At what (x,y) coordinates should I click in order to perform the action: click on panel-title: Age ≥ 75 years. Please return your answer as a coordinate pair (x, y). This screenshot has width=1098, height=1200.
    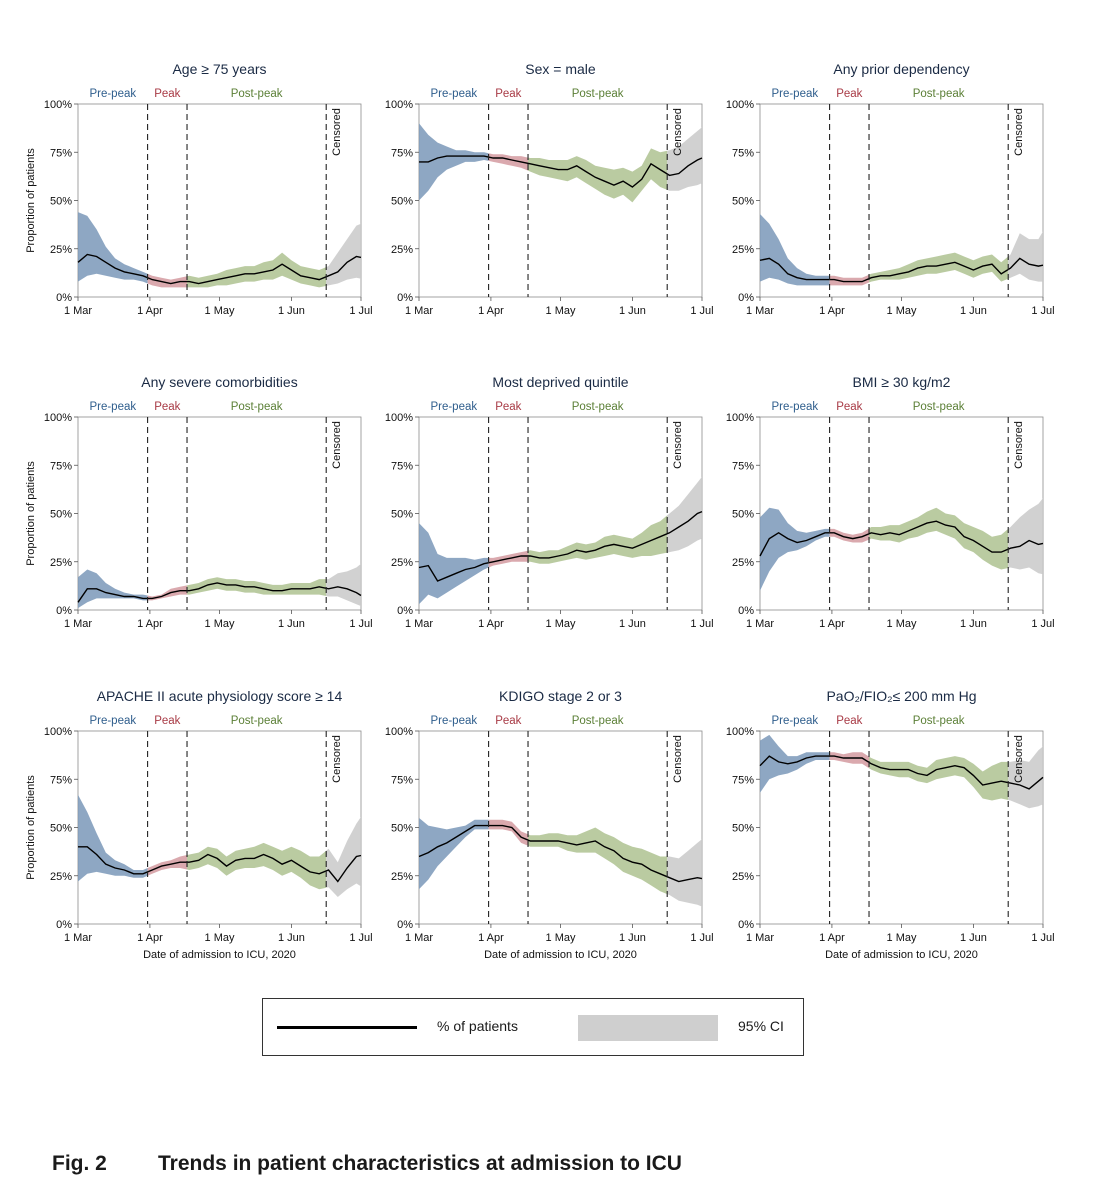
    Looking at the image, I should click on (219, 69).